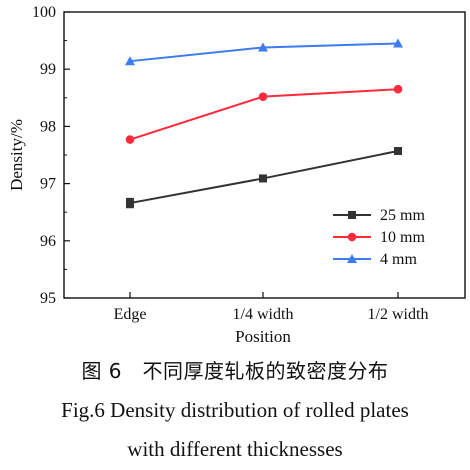 Image resolution: width=470 pixels, height=470 pixels. I want to click on legend-label-2: 4 mm, so click(398, 259).